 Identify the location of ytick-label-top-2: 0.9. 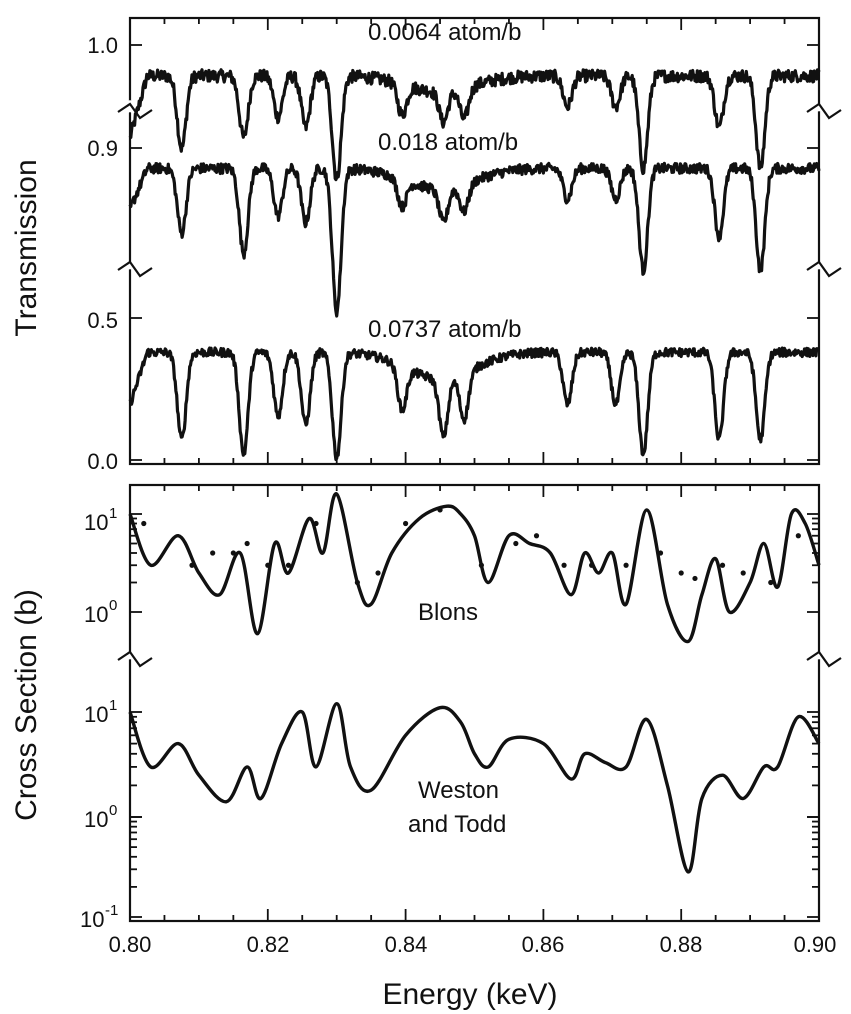
(102, 148).